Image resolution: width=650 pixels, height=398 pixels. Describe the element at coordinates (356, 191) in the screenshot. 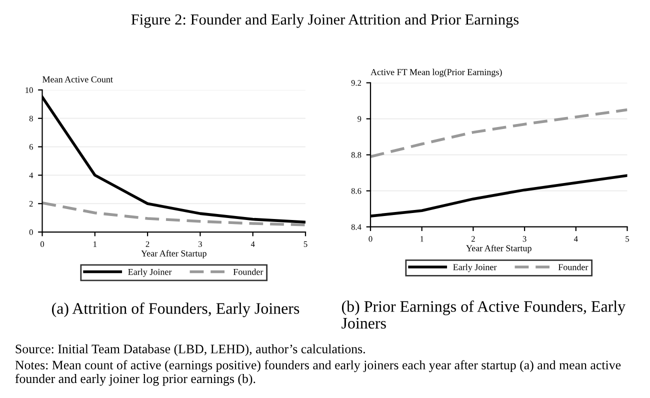

I see `y-tick-label: 8.6` at that location.